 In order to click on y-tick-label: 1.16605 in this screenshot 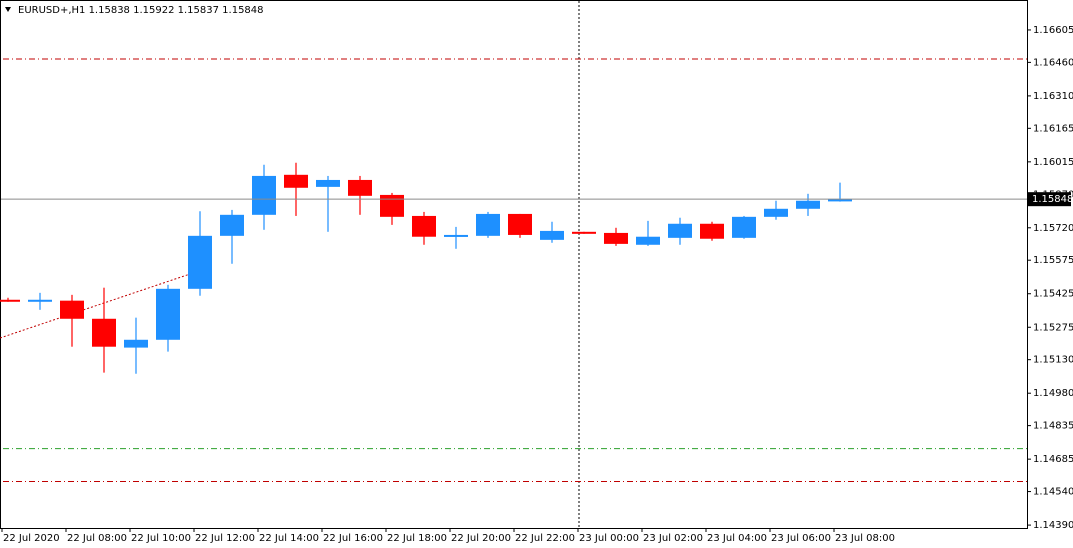, I will do `click(1053, 30)`.